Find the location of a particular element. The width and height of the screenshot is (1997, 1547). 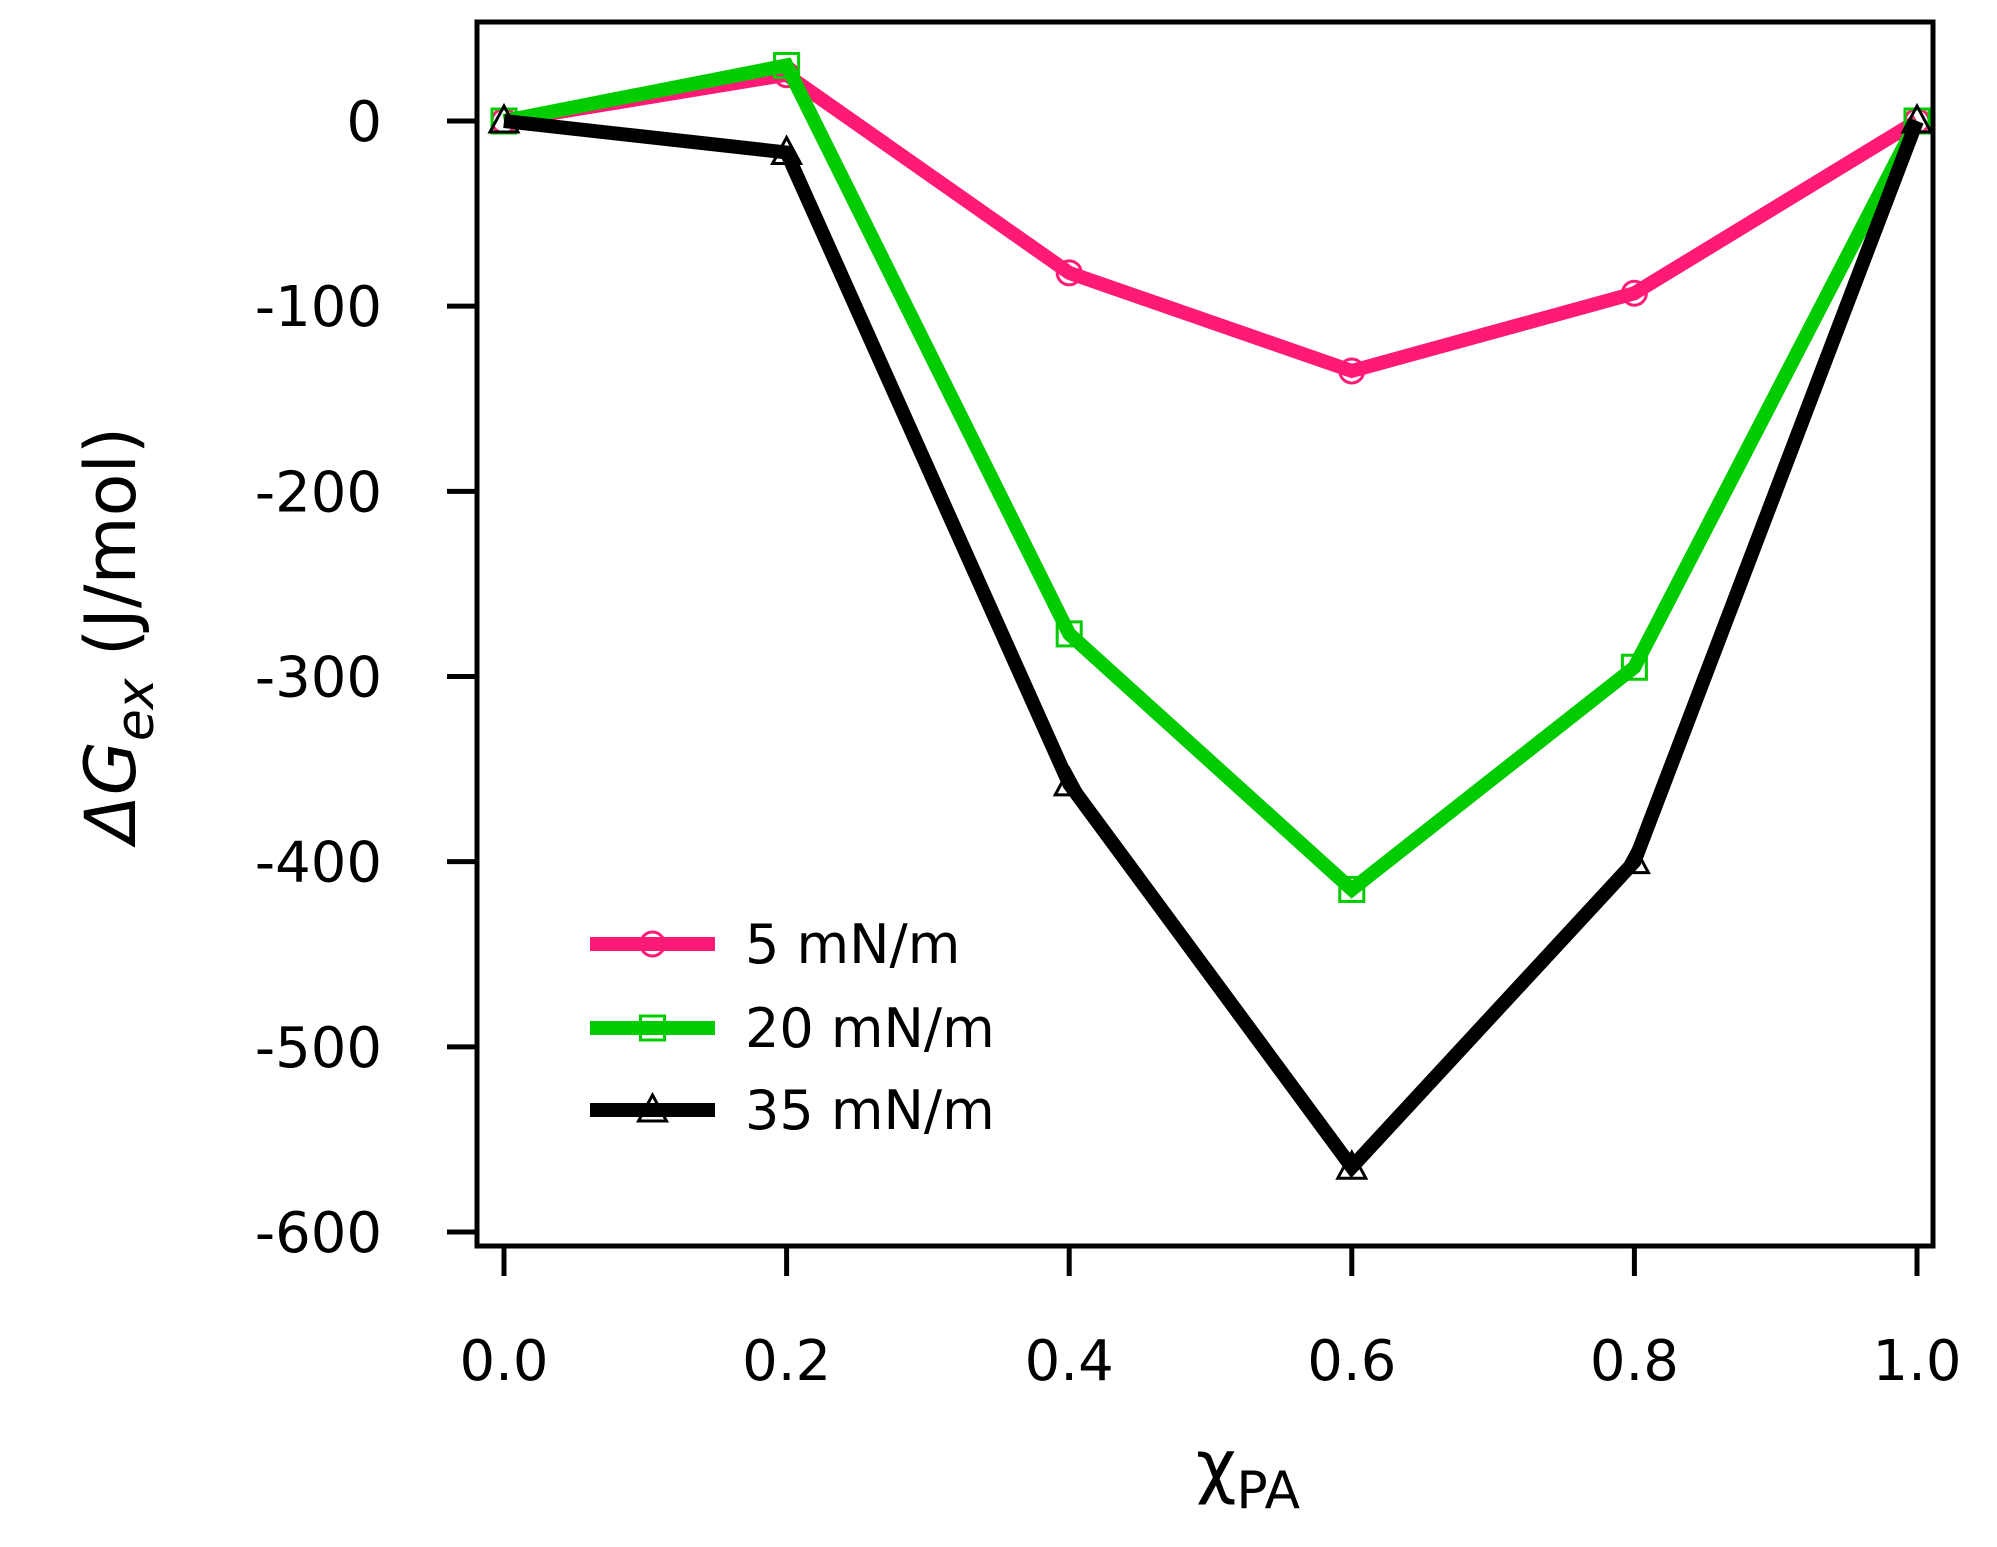

legend-label: 20 mN/m is located at coordinates (870, 1028).